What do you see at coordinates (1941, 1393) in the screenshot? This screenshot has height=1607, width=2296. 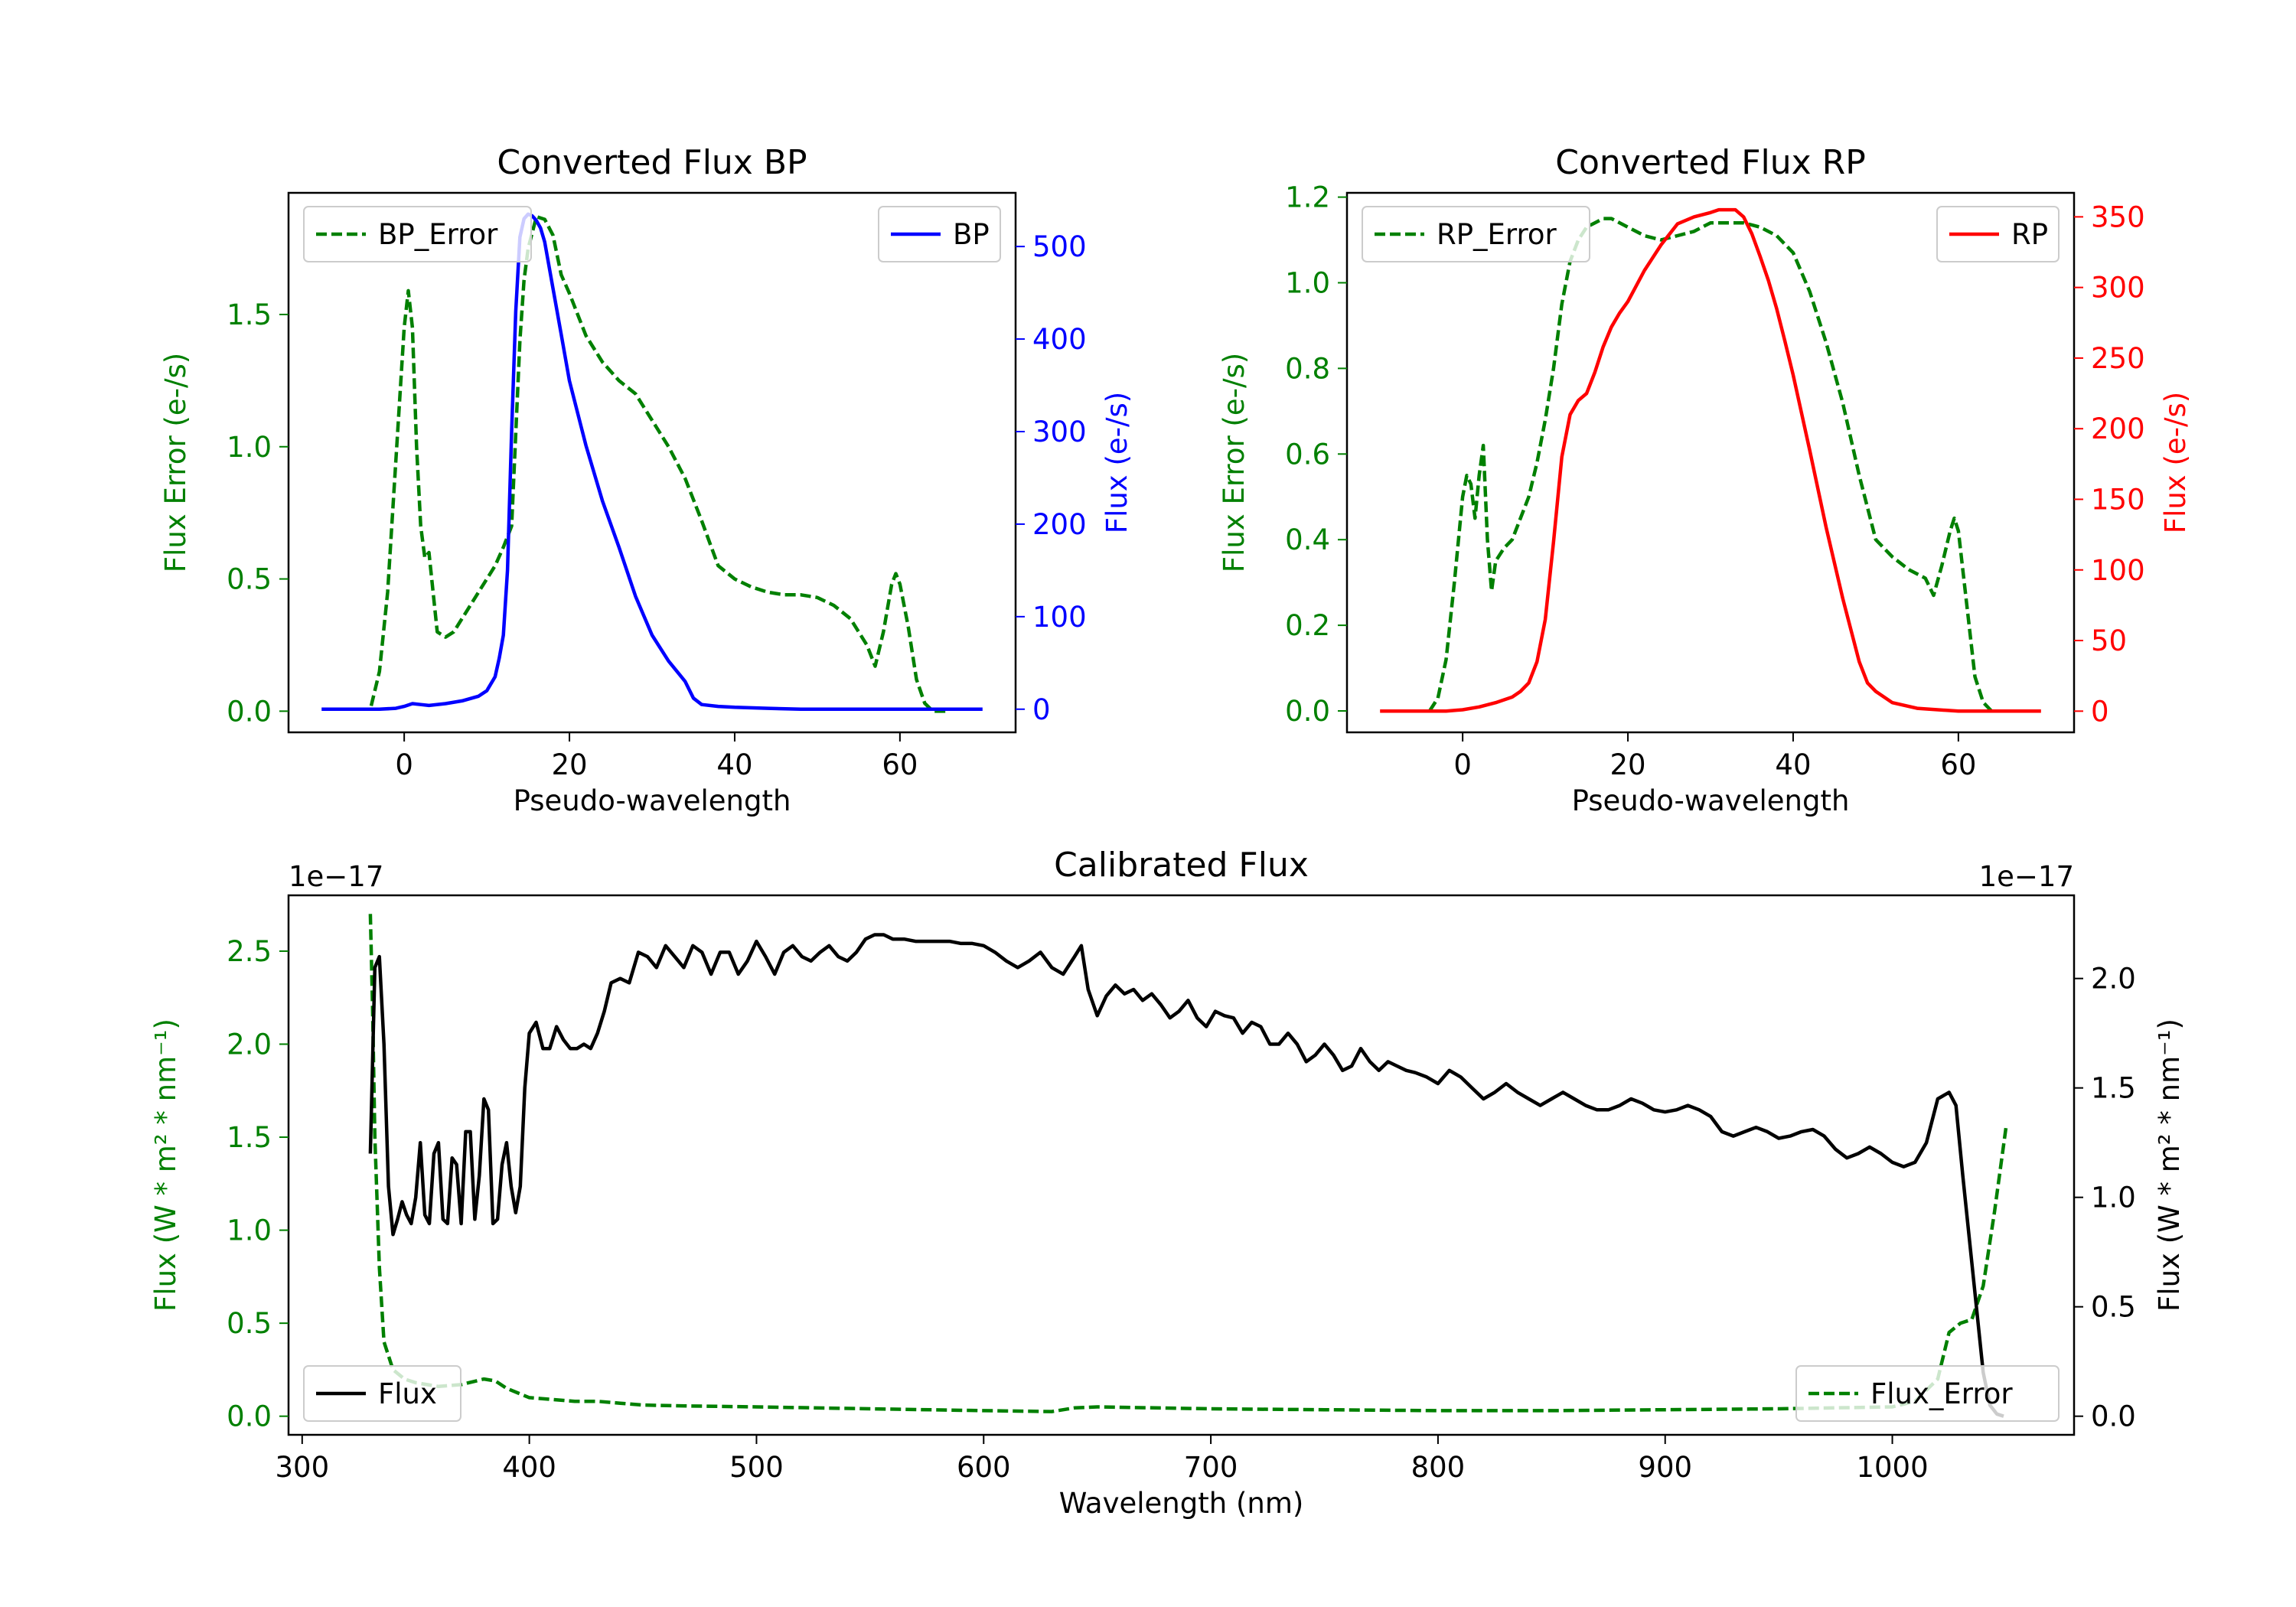 I see `legend-label: Flux_Error` at bounding box center [1941, 1393].